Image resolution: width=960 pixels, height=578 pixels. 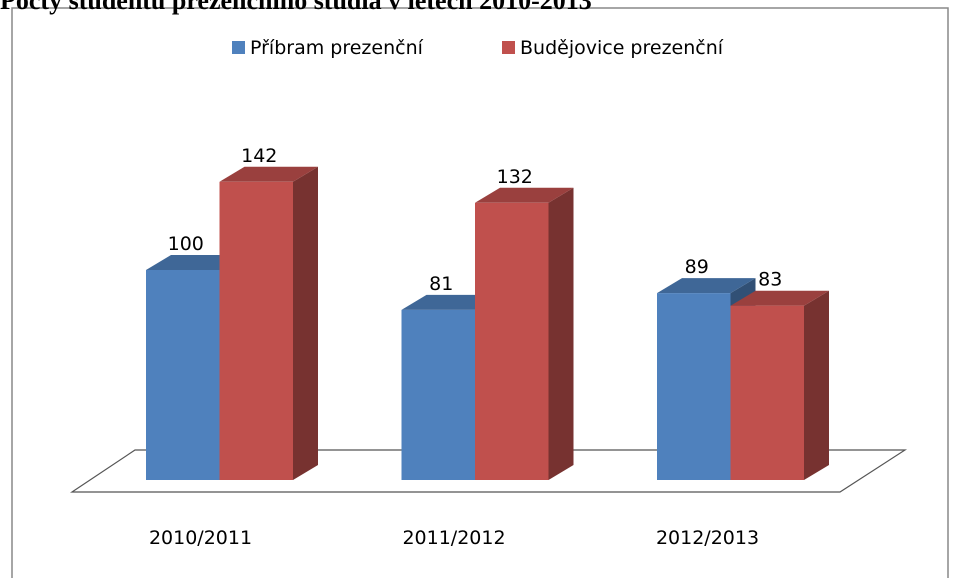 What do you see at coordinates (186, 244) in the screenshot?
I see `value-label: 100` at bounding box center [186, 244].